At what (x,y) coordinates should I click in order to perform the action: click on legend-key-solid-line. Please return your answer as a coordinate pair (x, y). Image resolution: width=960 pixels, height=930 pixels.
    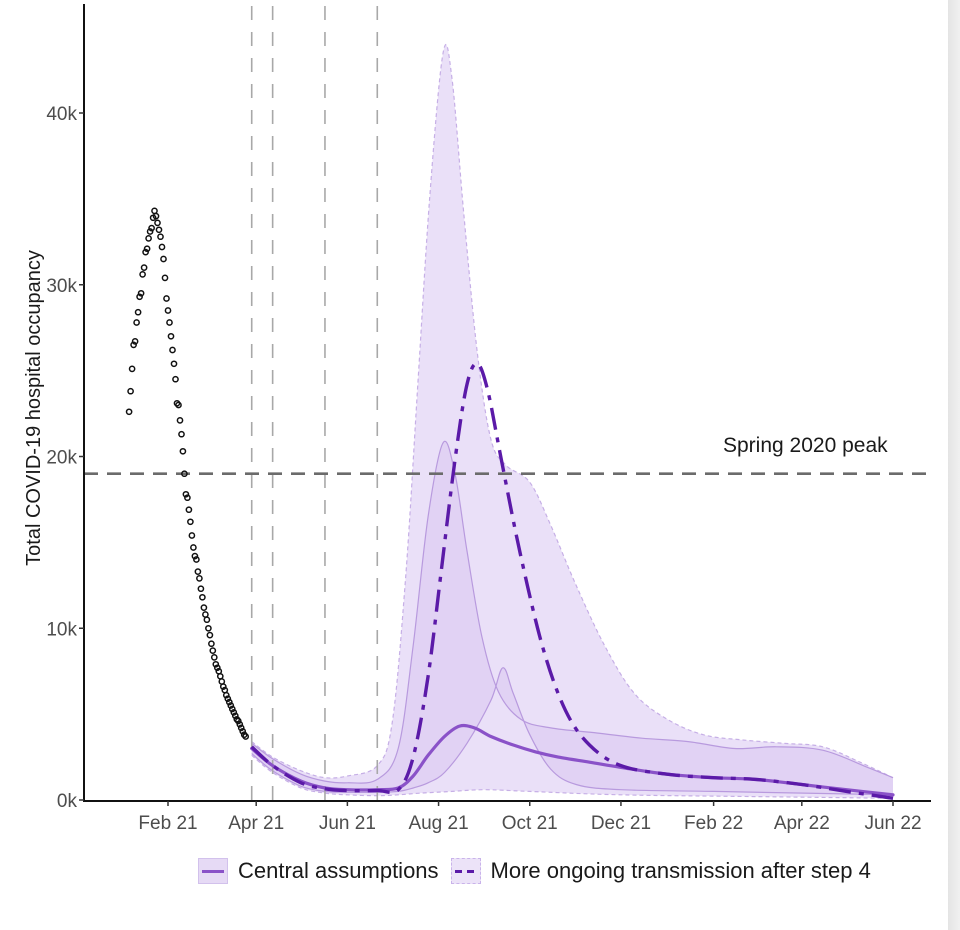
    Looking at the image, I should click on (213, 871).